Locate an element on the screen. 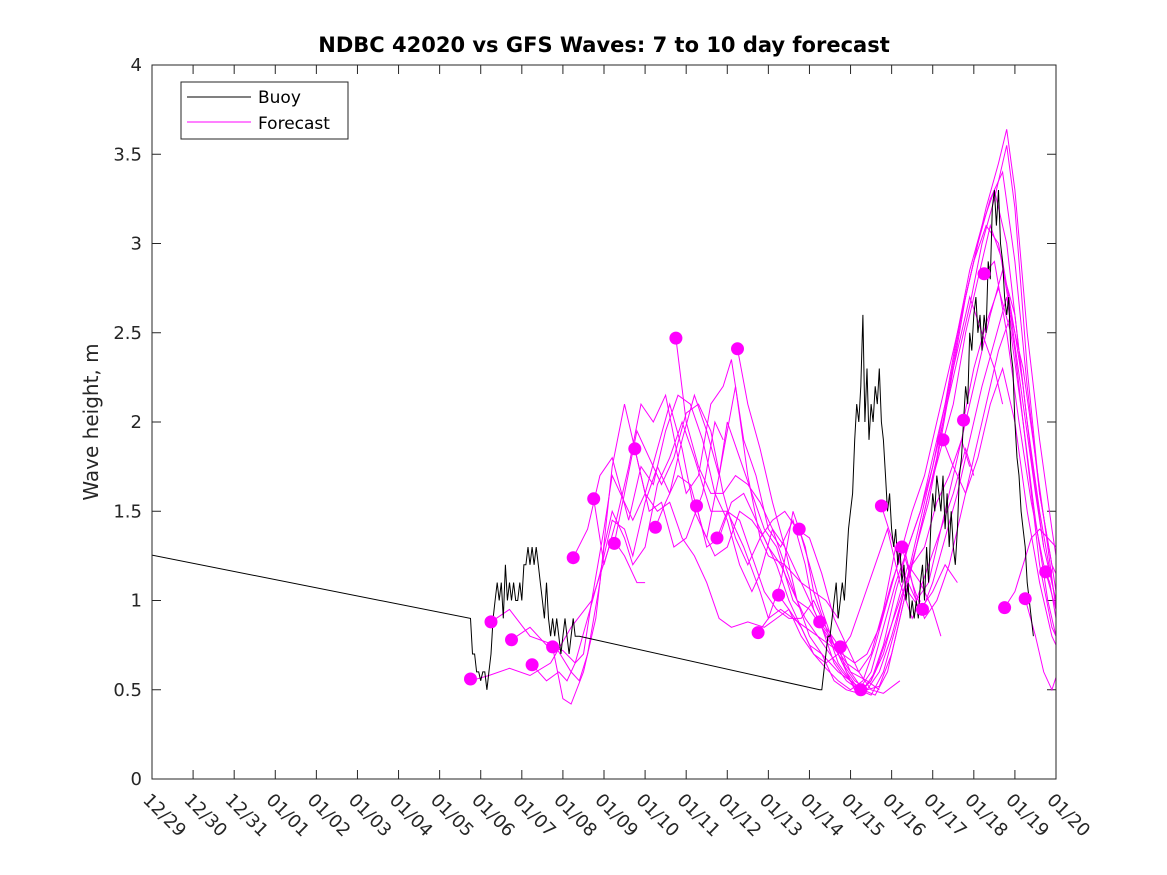 Image resolution: width=1167 pixels, height=875 pixels. y-tick-label: 3 is located at coordinates (136, 244).